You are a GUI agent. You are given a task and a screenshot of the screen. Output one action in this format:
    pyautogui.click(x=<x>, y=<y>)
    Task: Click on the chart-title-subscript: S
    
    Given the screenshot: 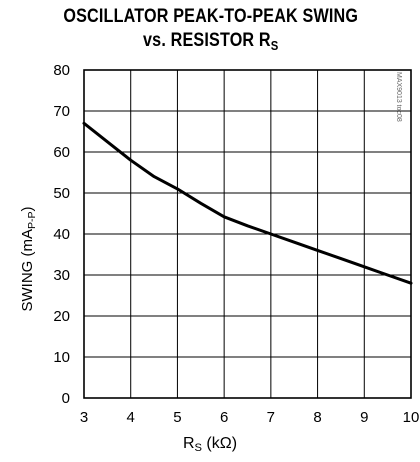 What is the action you would take?
    pyautogui.click(x=274, y=45)
    